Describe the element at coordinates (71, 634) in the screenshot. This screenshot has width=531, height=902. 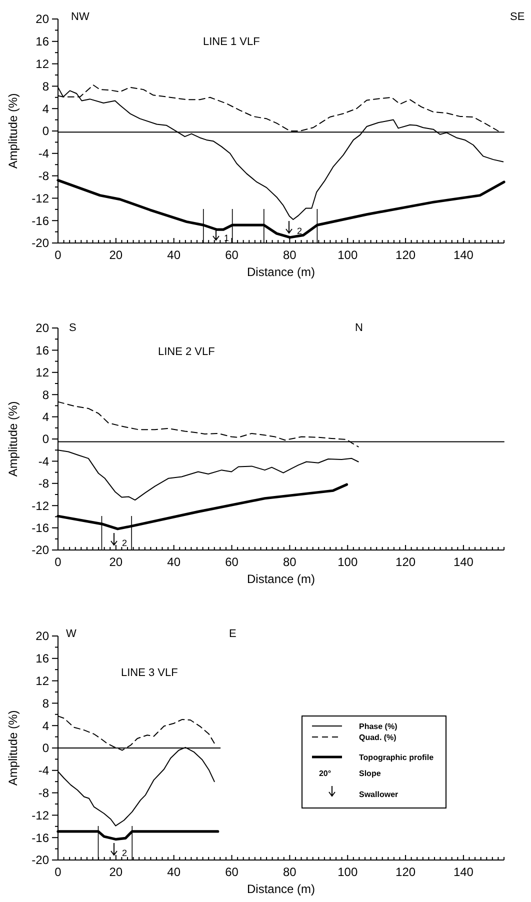
I see `annotation: W` at that location.